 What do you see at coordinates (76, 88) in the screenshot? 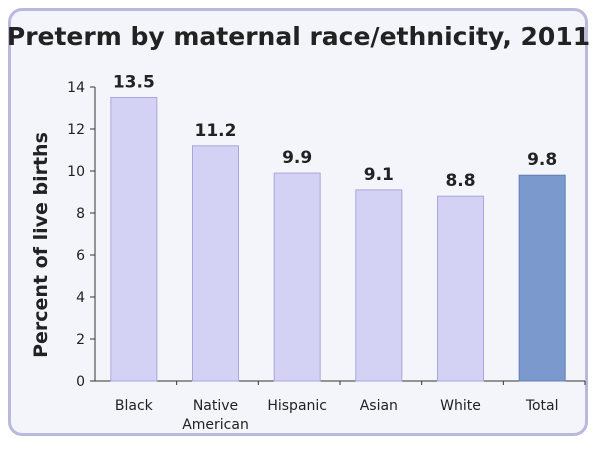
I see `y-tick-label: 14` at bounding box center [76, 88].